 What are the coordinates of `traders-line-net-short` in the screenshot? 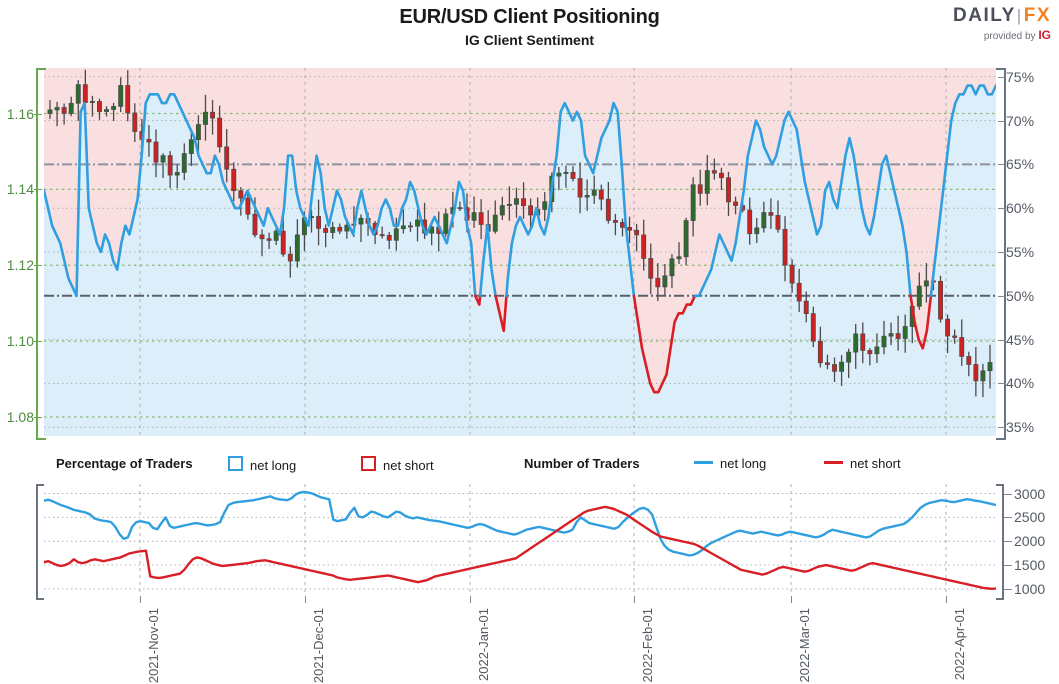 It's located at (520, 548).